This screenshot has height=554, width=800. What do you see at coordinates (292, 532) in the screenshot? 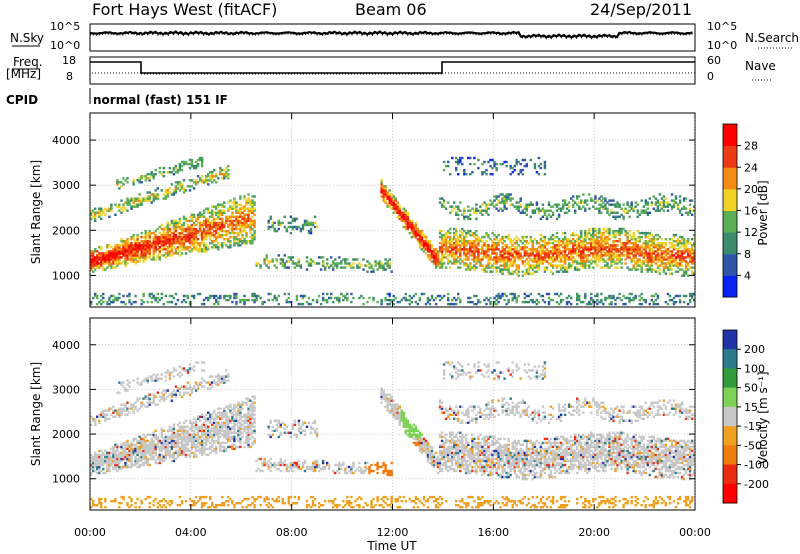
I see `x-tick-label: 08:00` at bounding box center [292, 532].